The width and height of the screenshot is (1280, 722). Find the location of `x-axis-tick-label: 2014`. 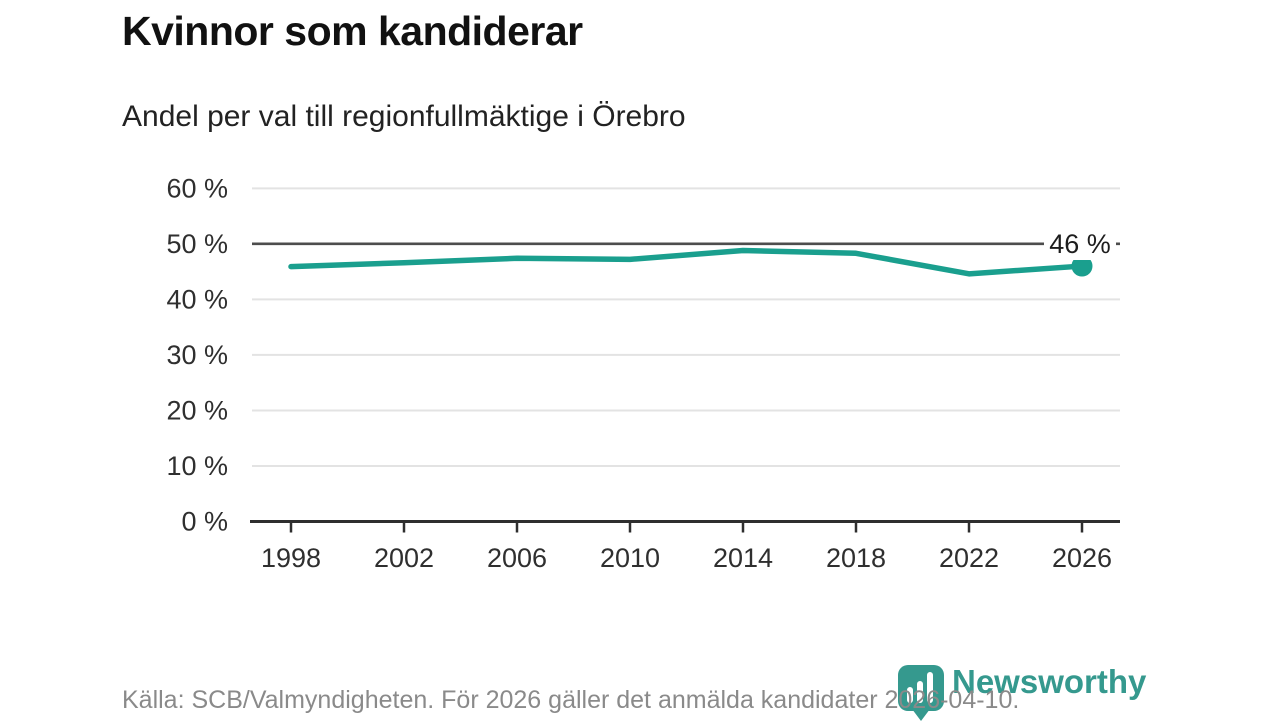

x-axis-tick-label: 2014 is located at coordinates (743, 558).